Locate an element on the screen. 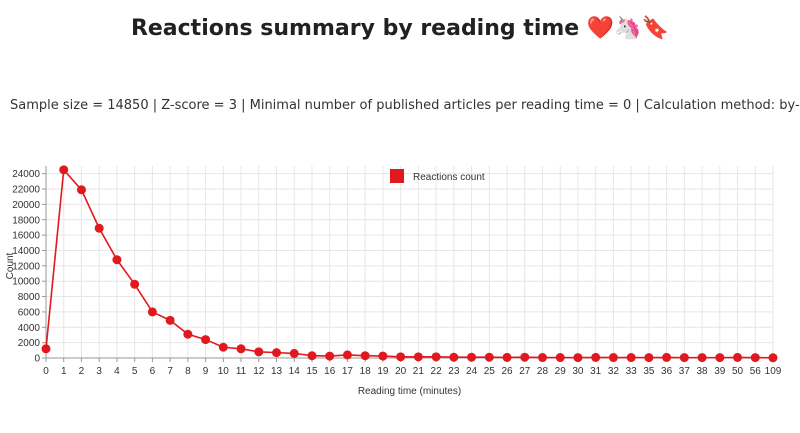  y-tick-label: 8000 is located at coordinates (29, 297).